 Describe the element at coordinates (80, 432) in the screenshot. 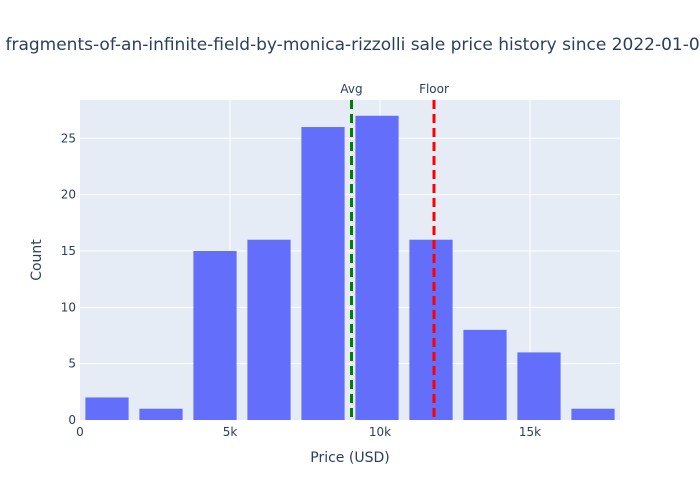

I see `x-tick-label: 0` at that location.